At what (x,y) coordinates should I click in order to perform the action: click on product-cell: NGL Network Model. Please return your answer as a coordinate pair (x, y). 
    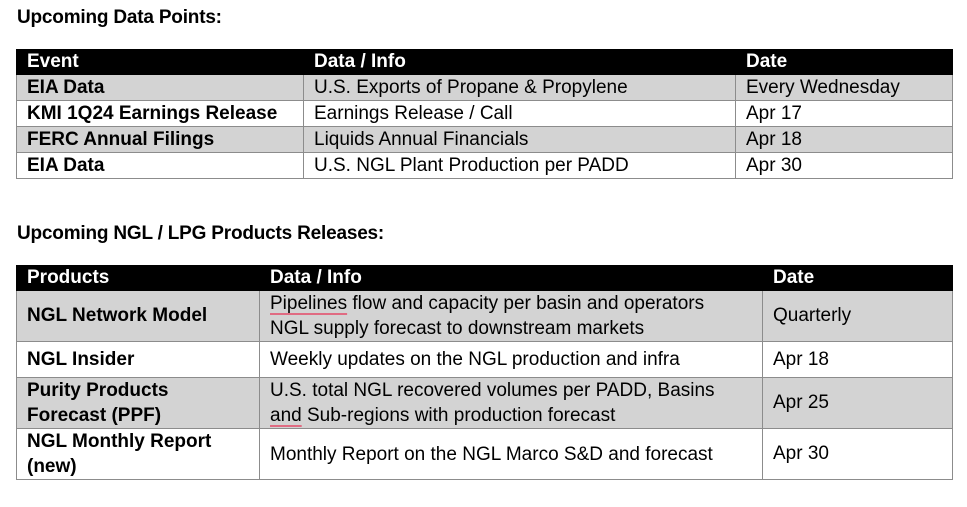
    Looking at the image, I should click on (138, 316).